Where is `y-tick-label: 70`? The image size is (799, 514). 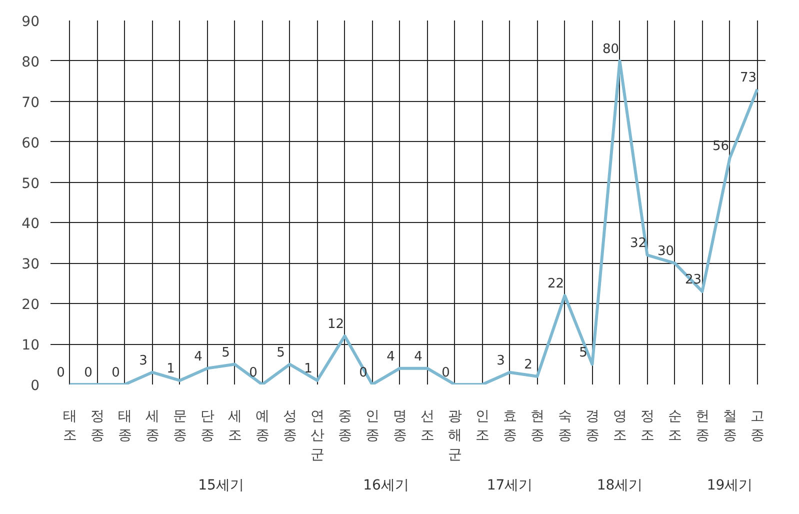
y-tick-label: 70 is located at coordinates (31, 102).